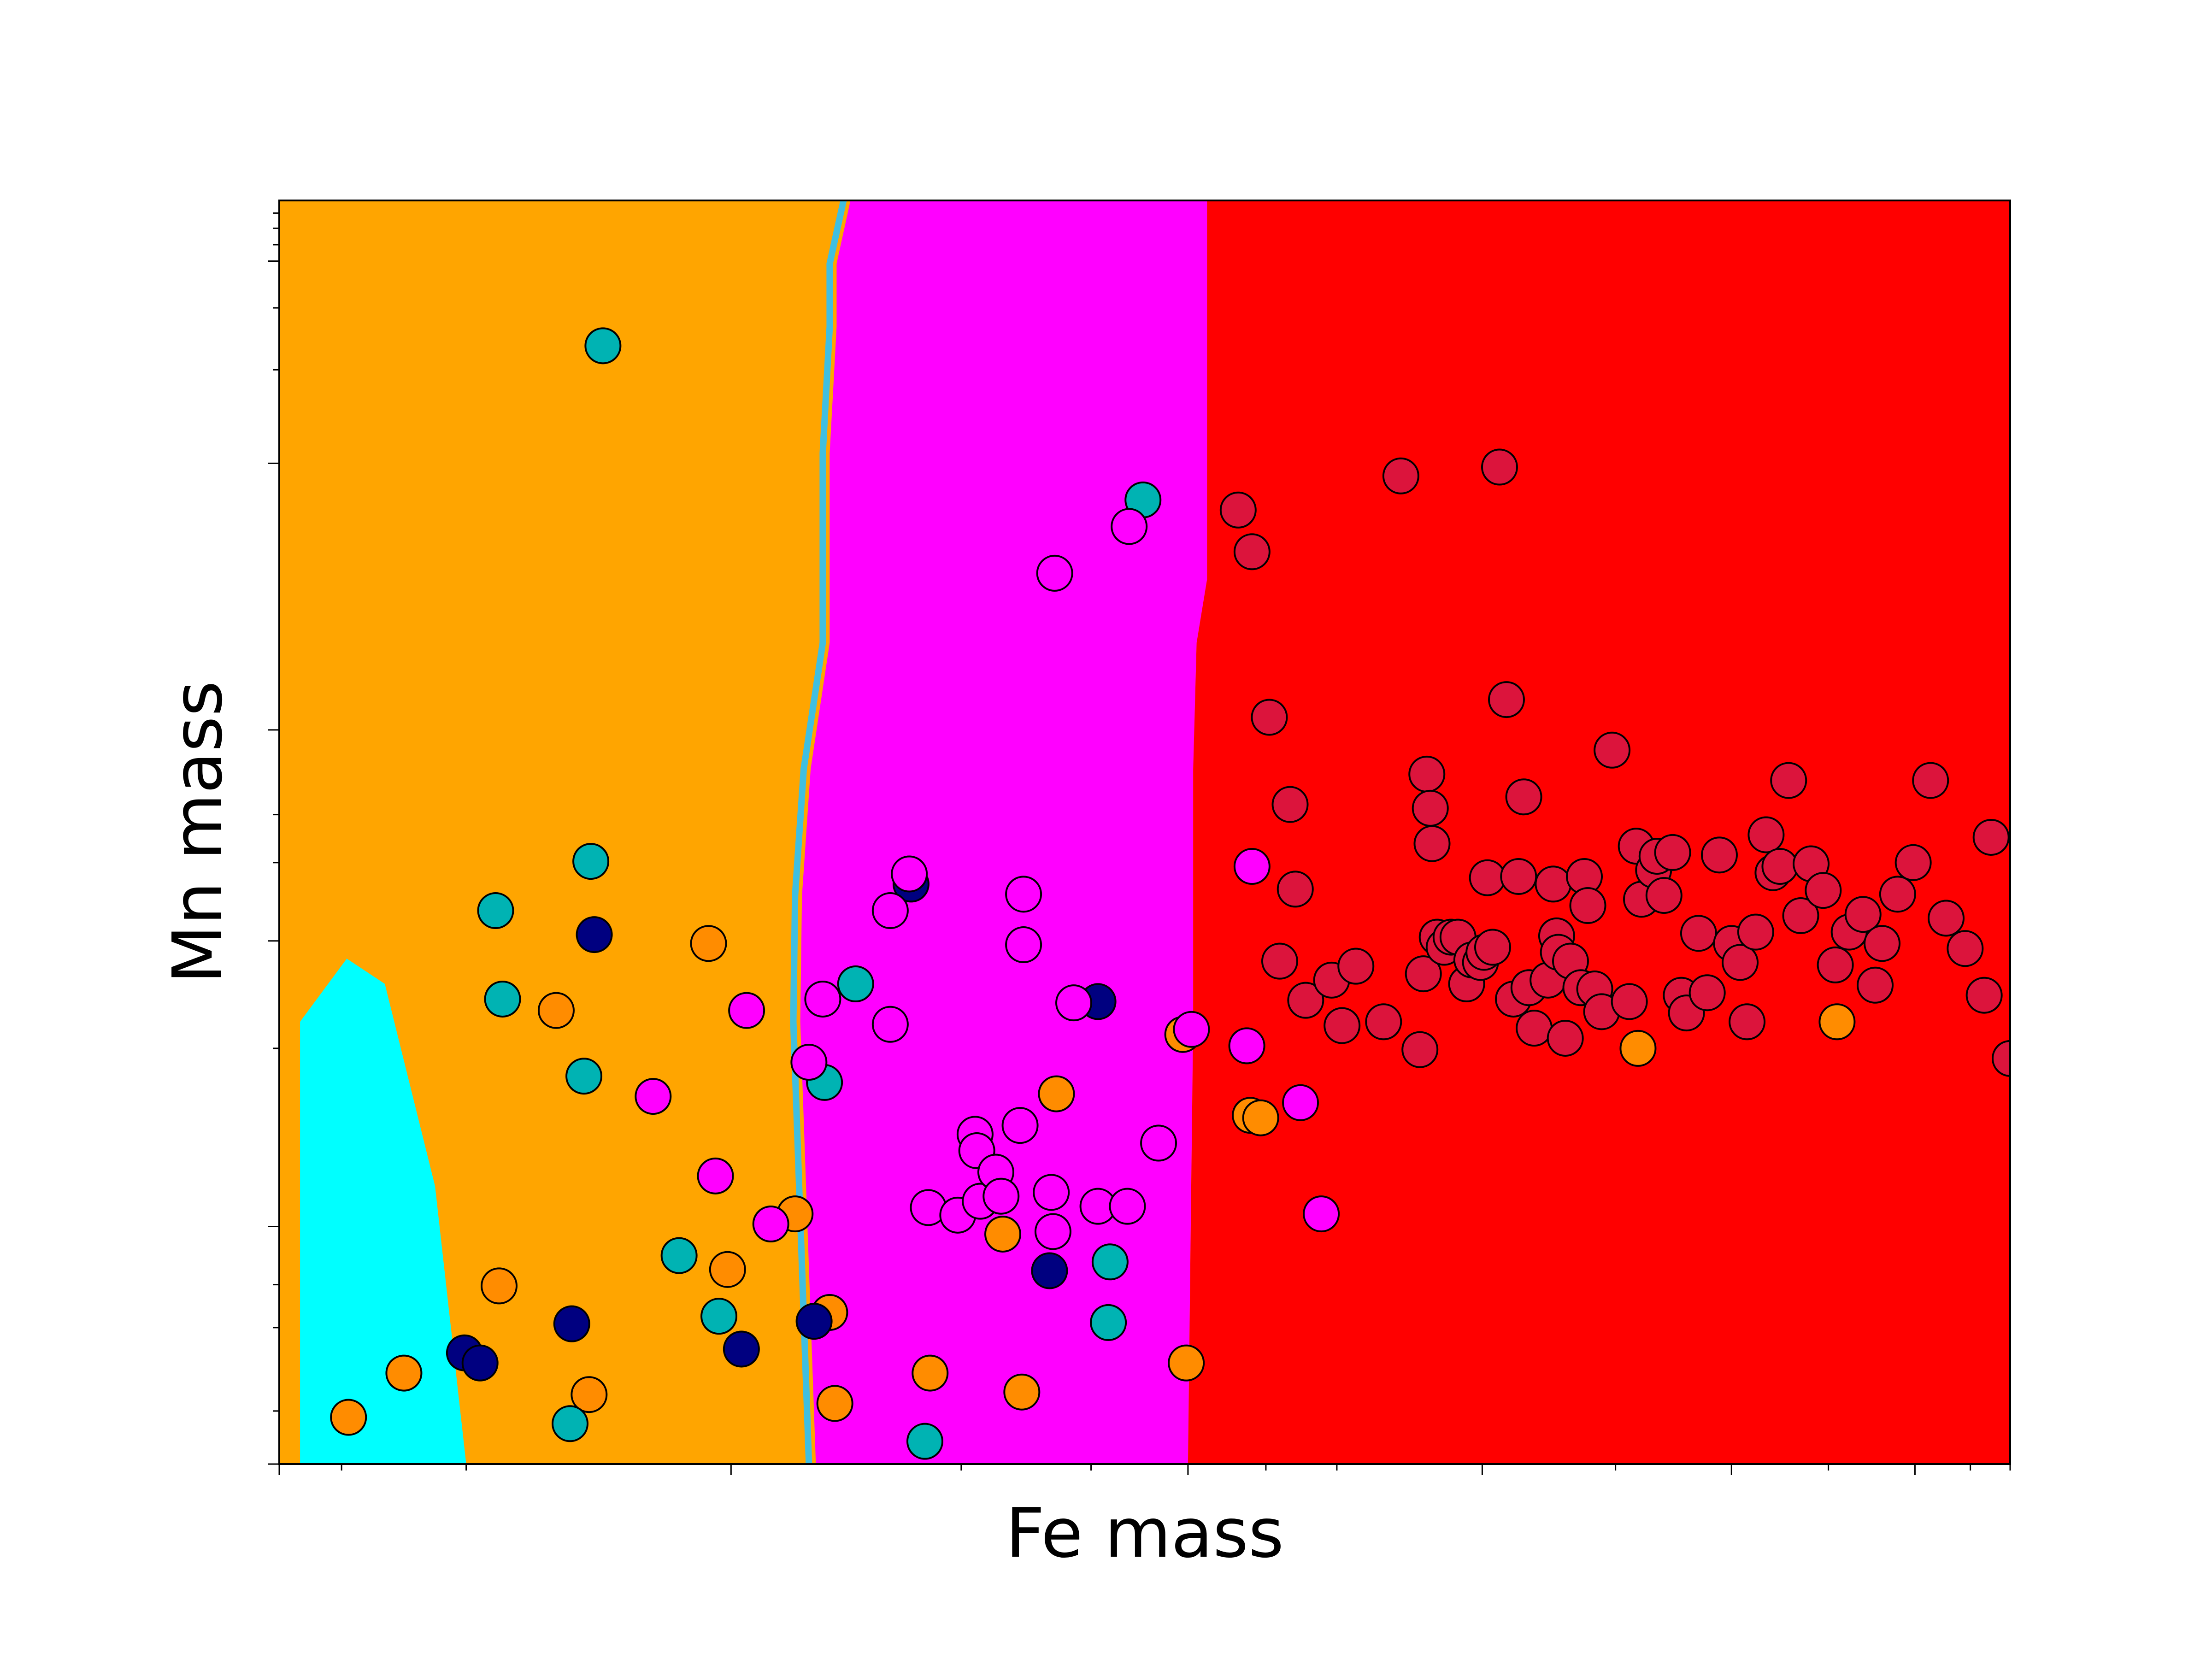 The image size is (2212, 1659). I want to click on x-axis-label: Fe mass, so click(1145, 1533).